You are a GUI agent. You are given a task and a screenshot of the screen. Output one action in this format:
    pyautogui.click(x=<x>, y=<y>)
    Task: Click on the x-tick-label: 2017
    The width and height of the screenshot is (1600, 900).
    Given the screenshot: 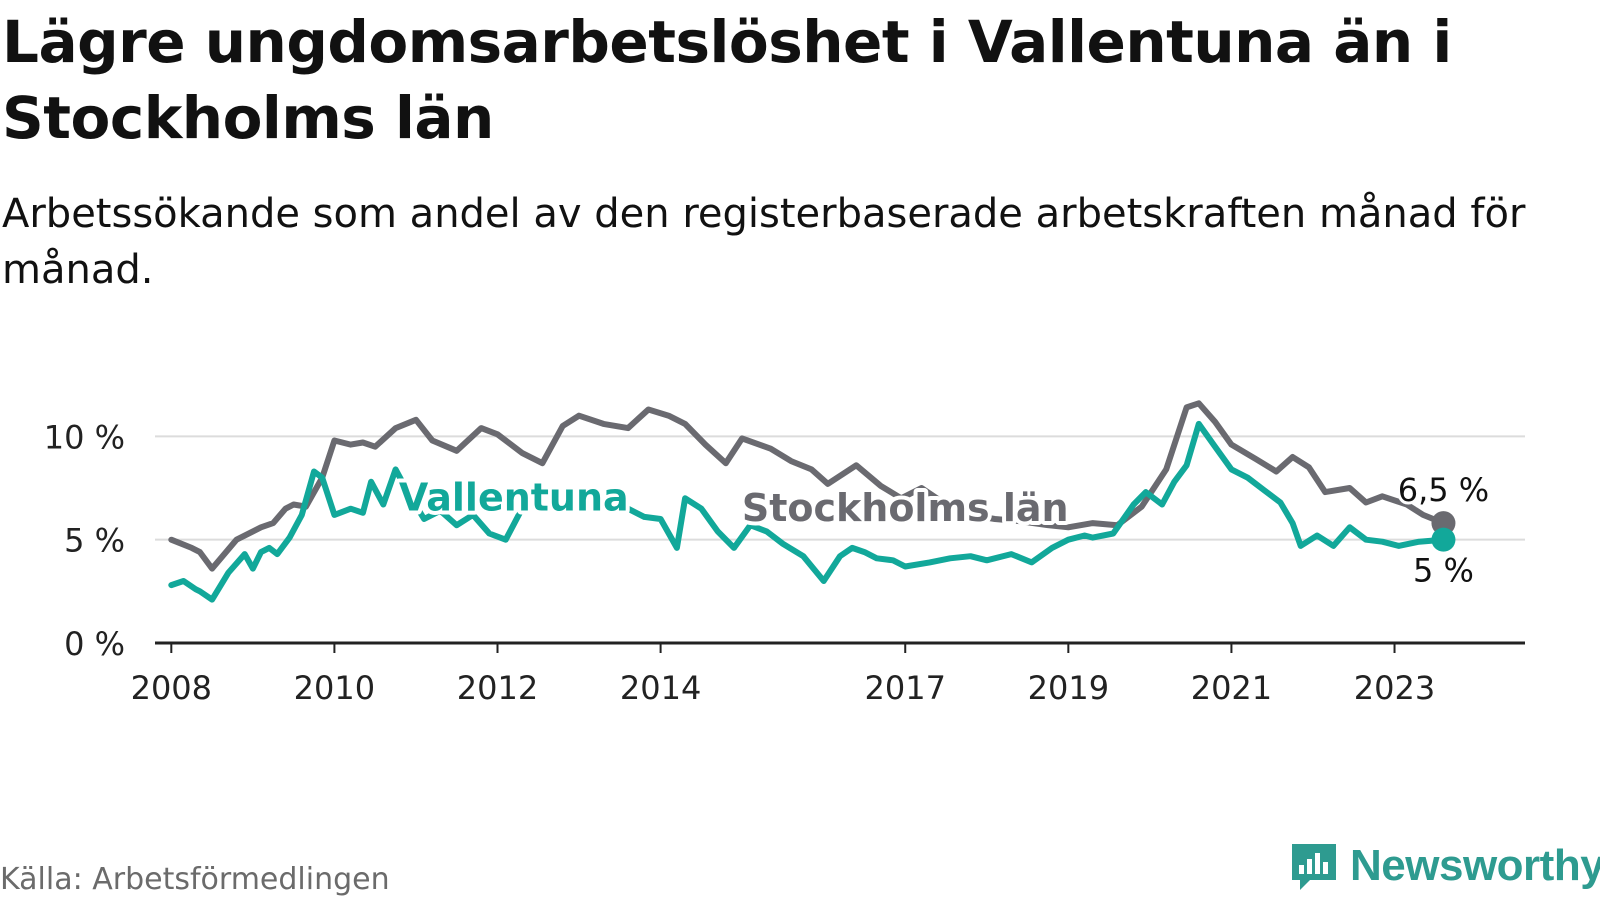 What is the action you would take?
    pyautogui.click(x=905, y=688)
    